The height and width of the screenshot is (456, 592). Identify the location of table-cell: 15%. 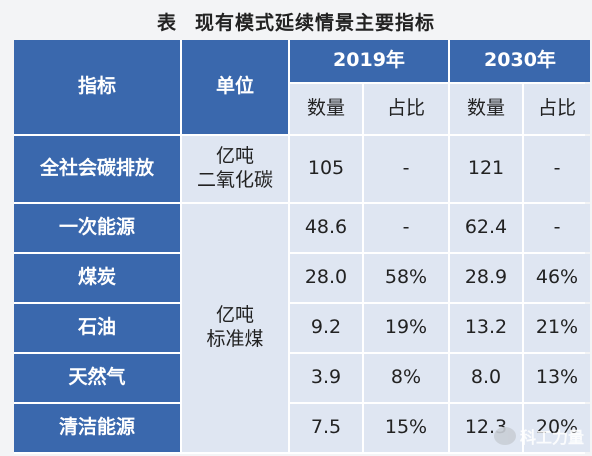
(406, 428).